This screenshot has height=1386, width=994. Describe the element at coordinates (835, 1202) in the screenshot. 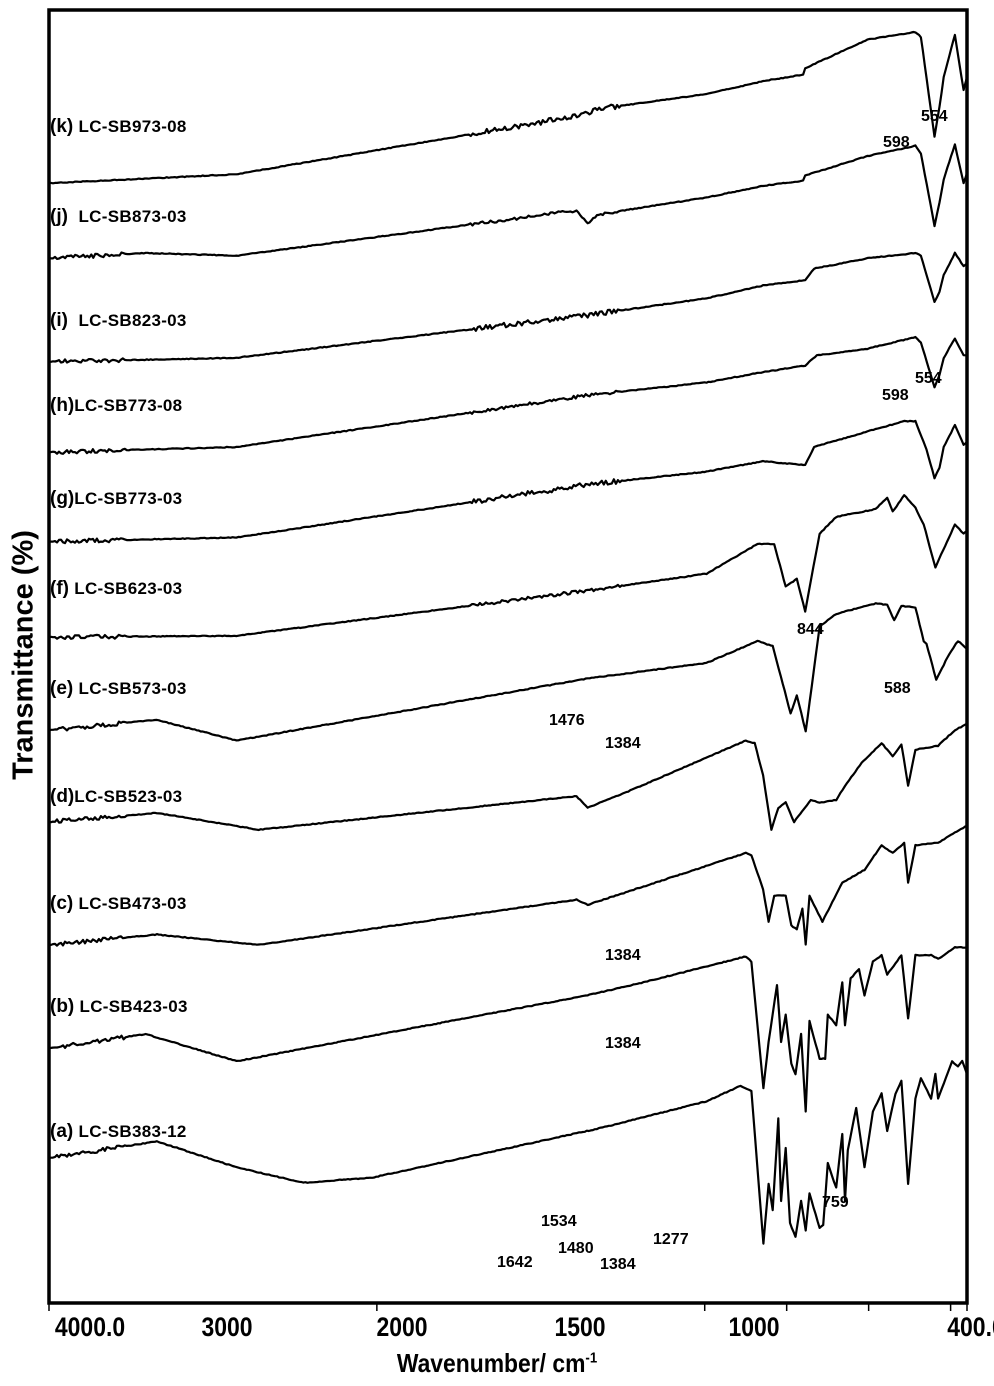

I see `peak-label: 759` at that location.